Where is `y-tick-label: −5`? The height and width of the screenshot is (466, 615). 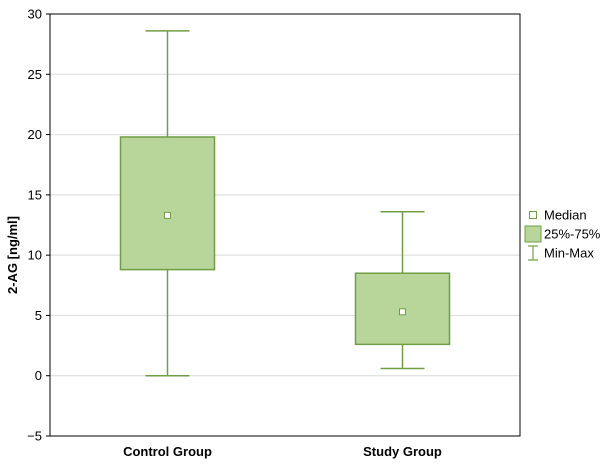
y-tick-label: −5 is located at coordinates (34, 436).